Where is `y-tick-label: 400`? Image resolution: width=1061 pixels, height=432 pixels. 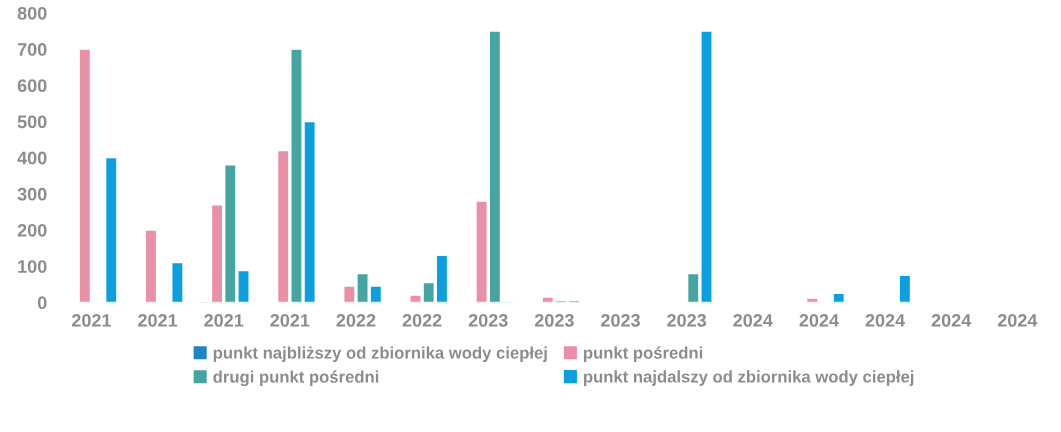
y-tick-label: 400 is located at coordinates (32, 158).